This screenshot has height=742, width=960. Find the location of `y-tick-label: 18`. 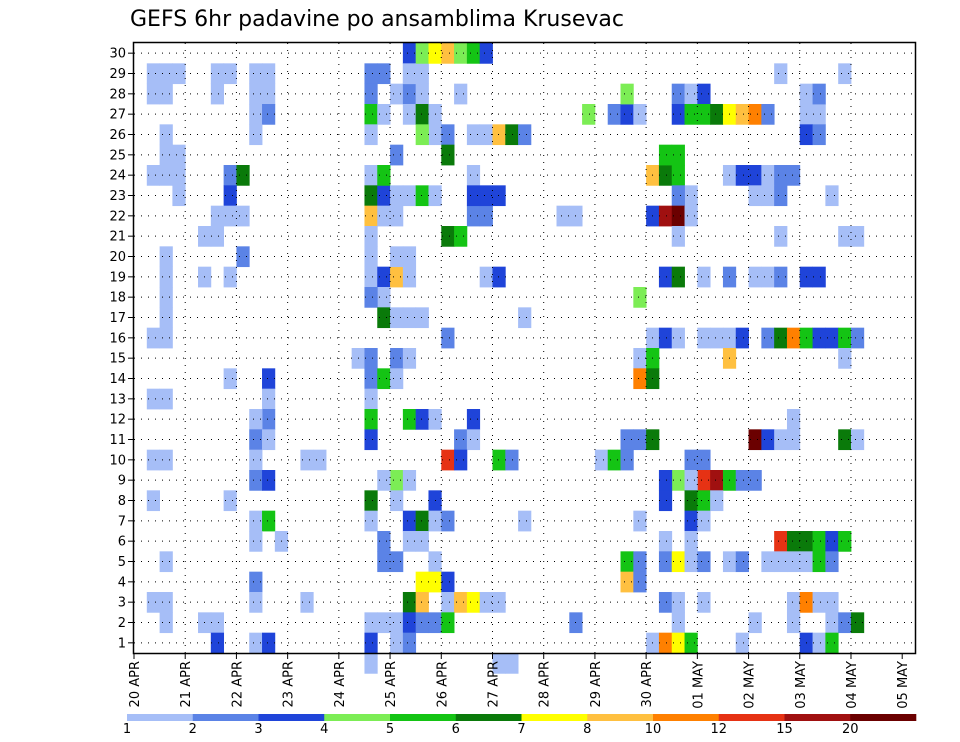

y-tick-label: 18 is located at coordinates (117, 298).